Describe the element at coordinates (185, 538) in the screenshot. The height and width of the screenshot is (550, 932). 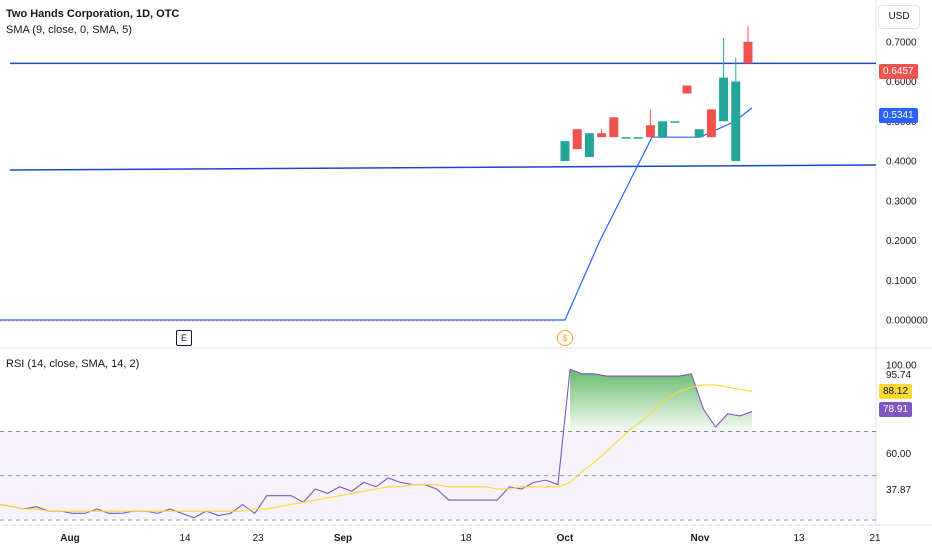
I see `time-tick-label: 14` at that location.